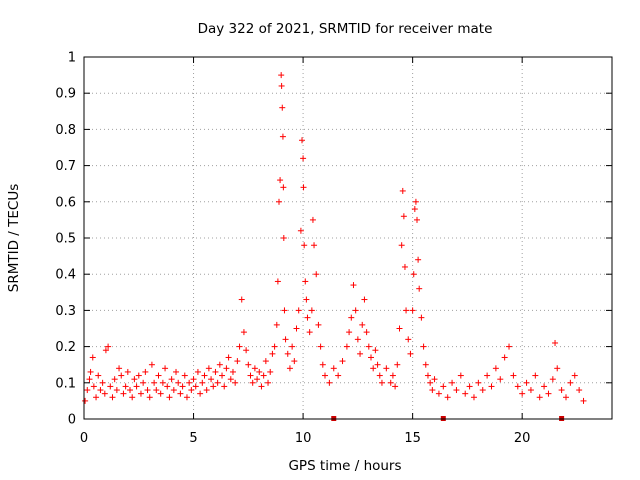  I want to click on x-tick-label: 5, so click(193, 438).